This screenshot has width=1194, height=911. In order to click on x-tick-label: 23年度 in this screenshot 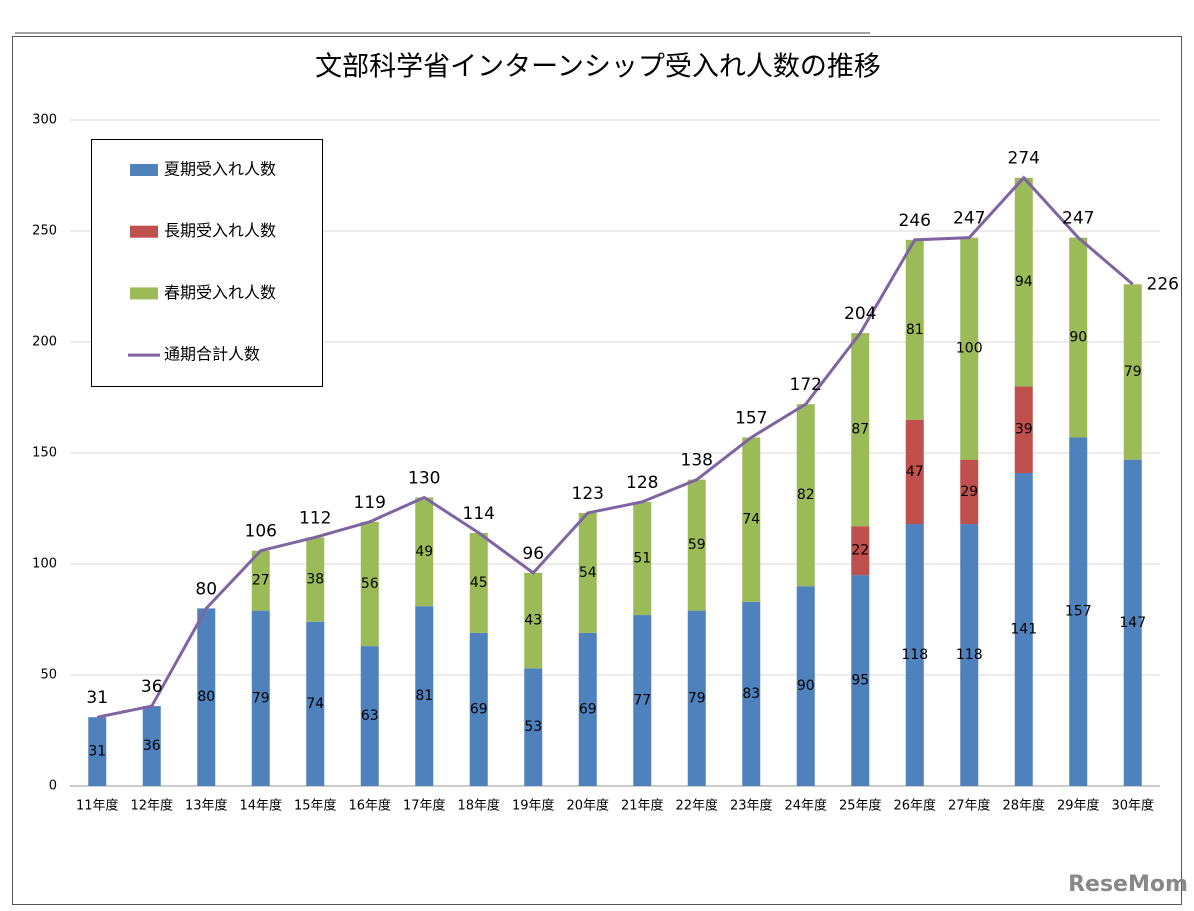, I will do `click(751, 806)`.